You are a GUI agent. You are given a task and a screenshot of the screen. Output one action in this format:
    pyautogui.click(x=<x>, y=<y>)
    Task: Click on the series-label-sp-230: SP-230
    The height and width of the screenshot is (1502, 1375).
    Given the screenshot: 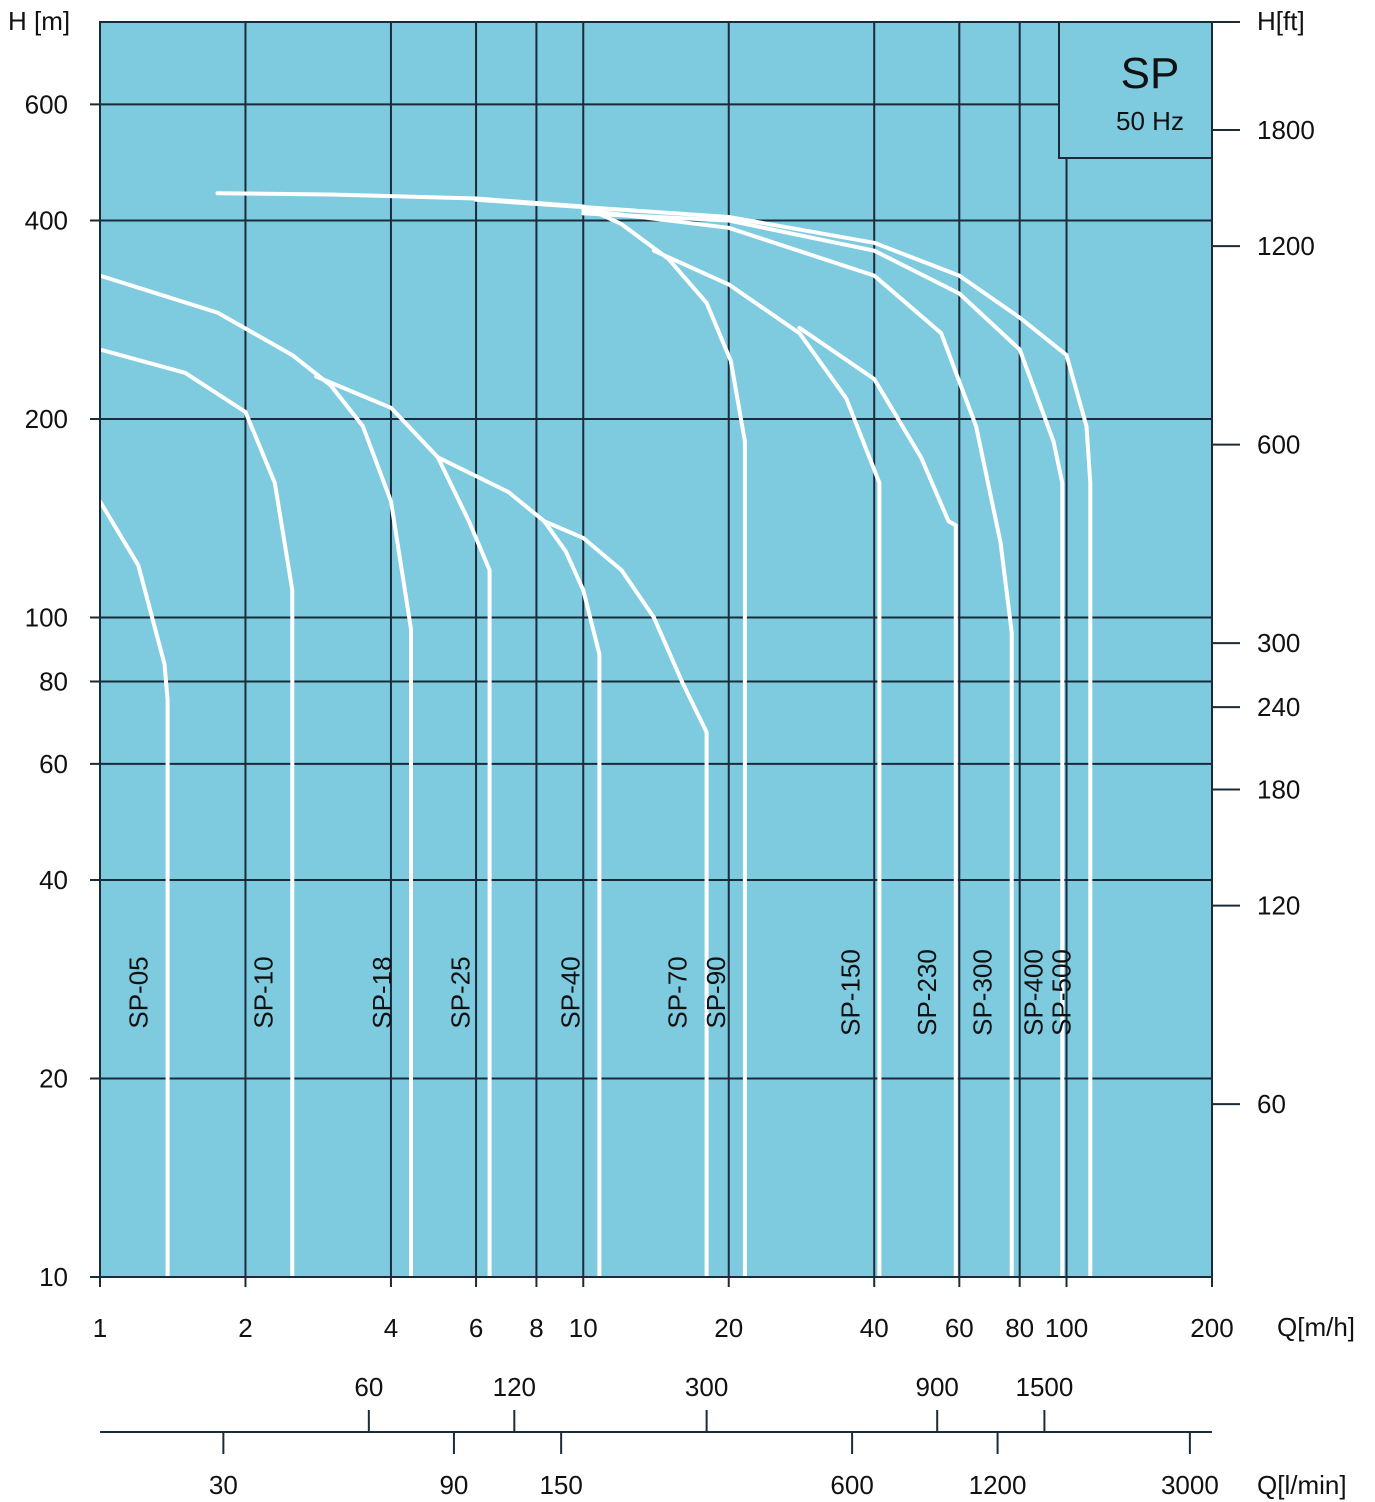 What is the action you would take?
    pyautogui.click(x=927, y=992)
    